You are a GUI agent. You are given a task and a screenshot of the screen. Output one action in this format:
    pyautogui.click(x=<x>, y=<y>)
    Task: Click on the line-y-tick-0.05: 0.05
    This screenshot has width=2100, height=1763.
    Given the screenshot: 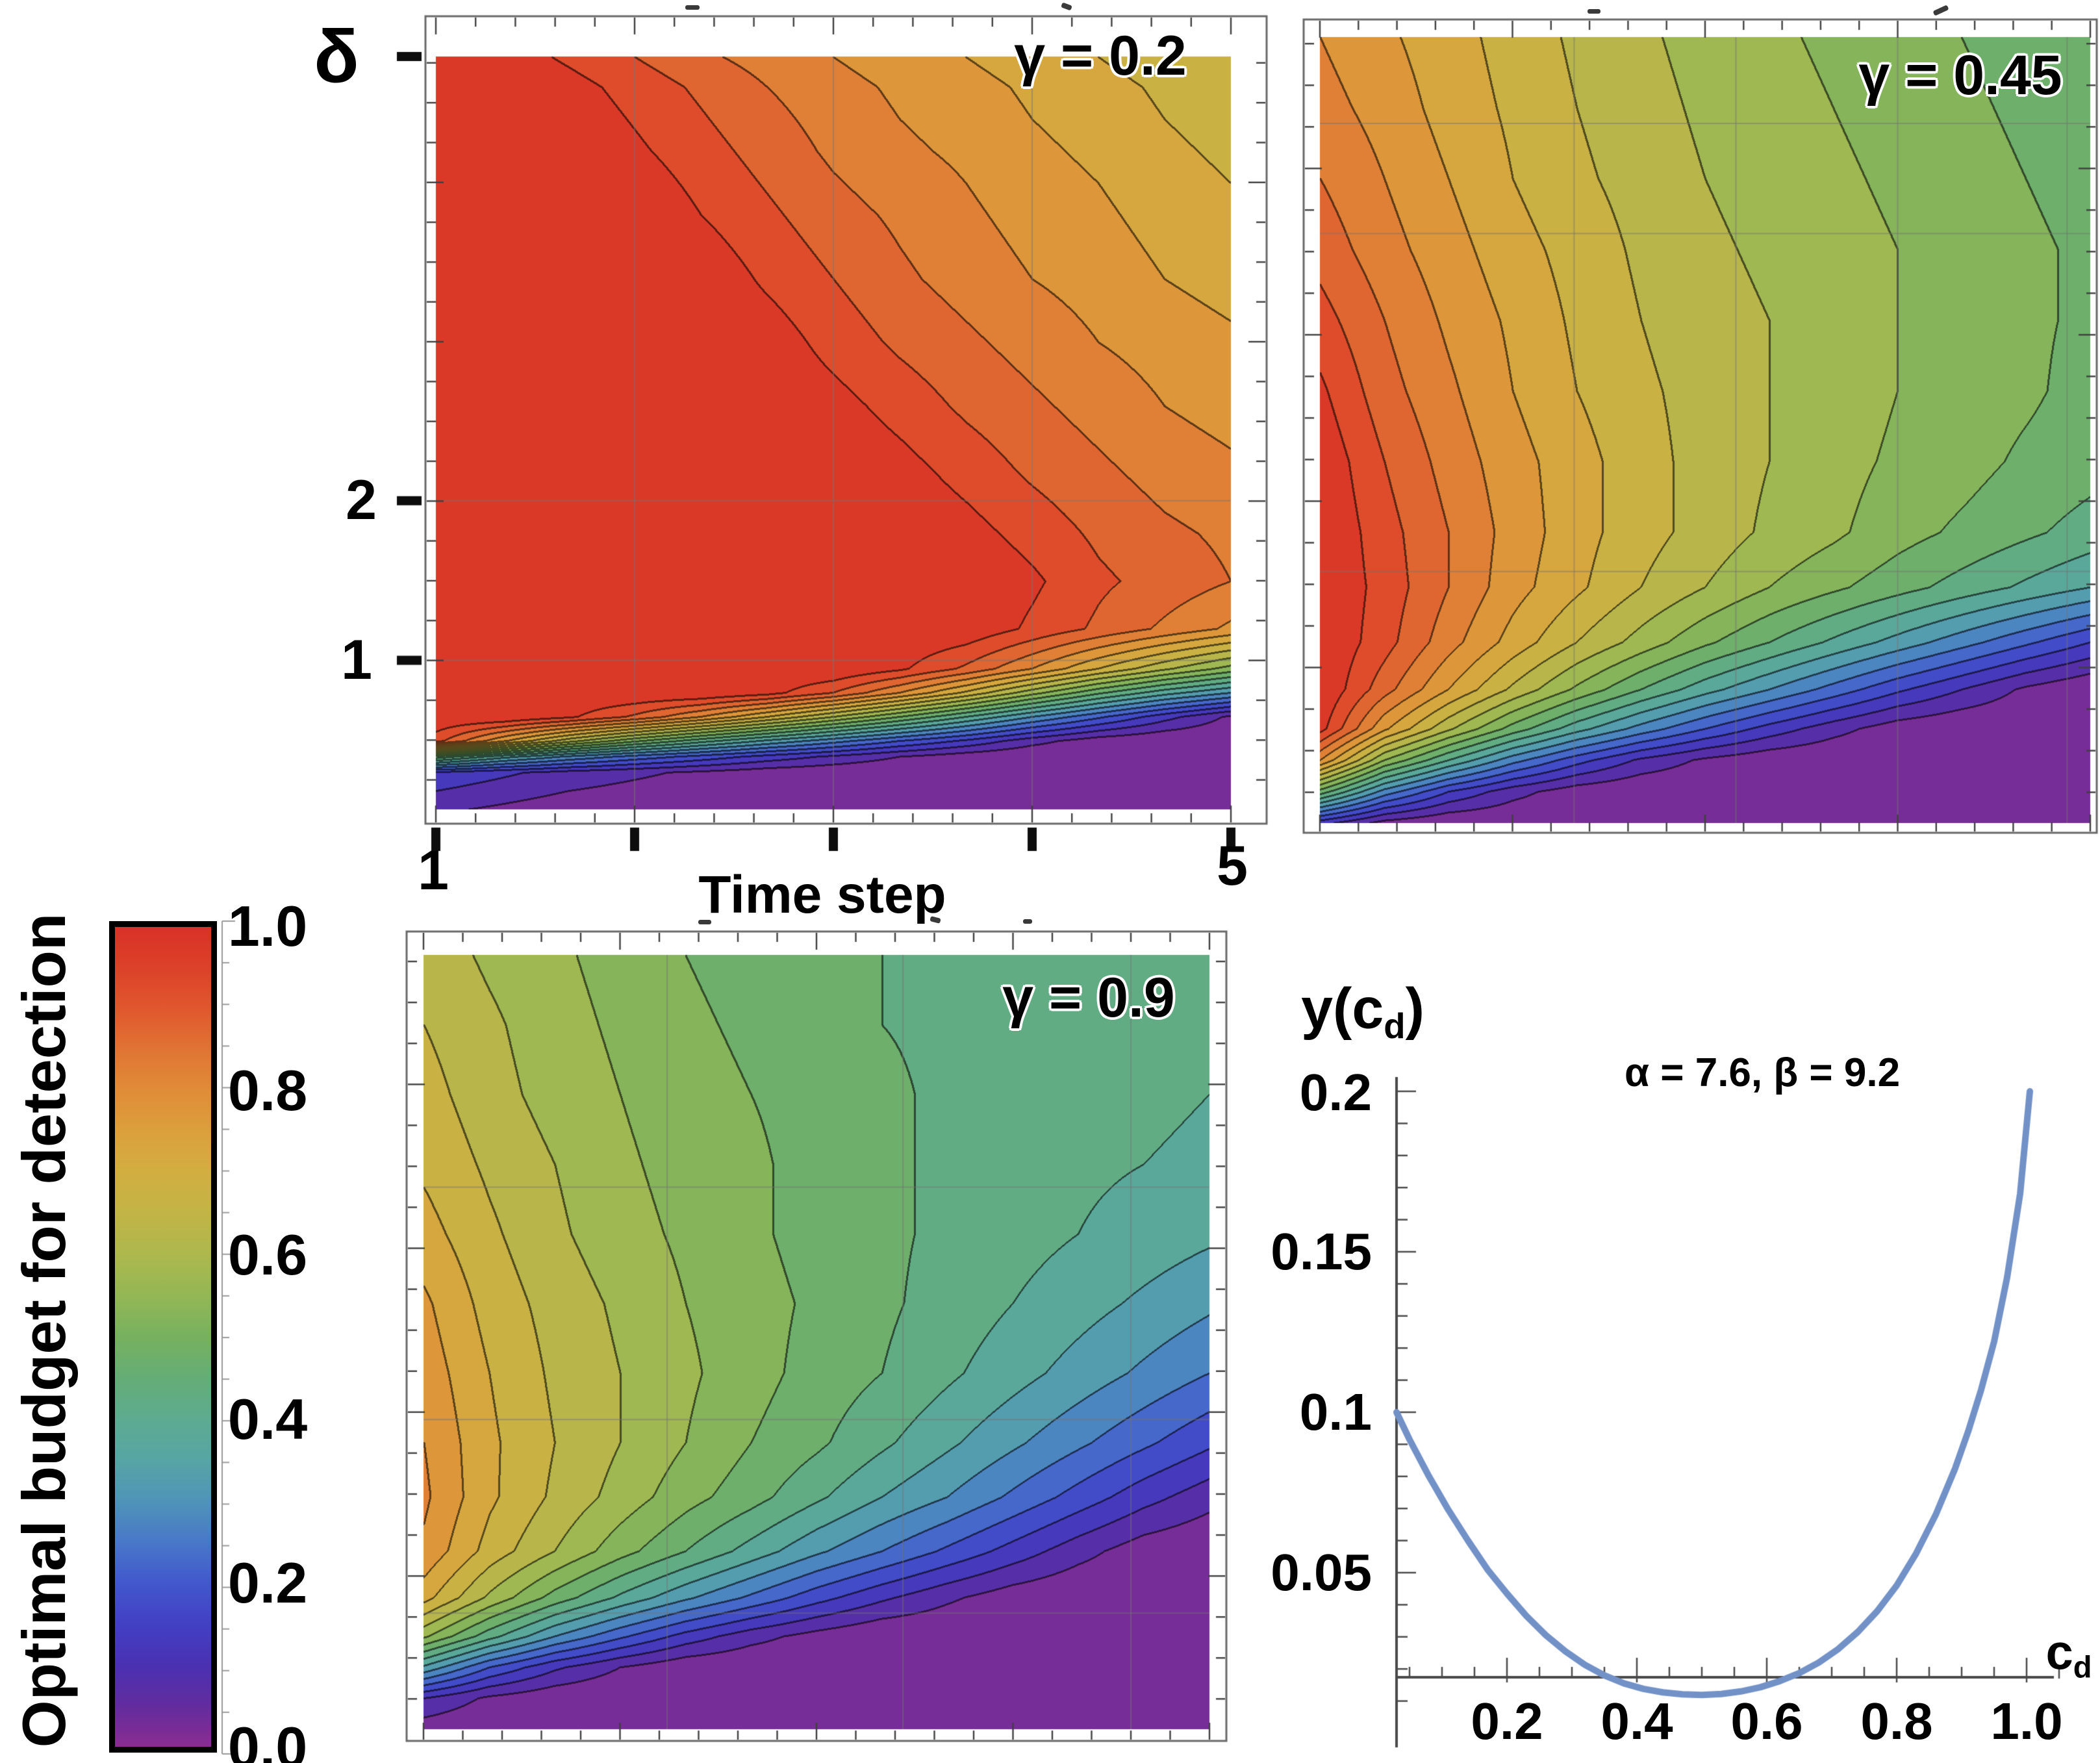 What is the action you would take?
    pyautogui.click(x=1321, y=1572)
    